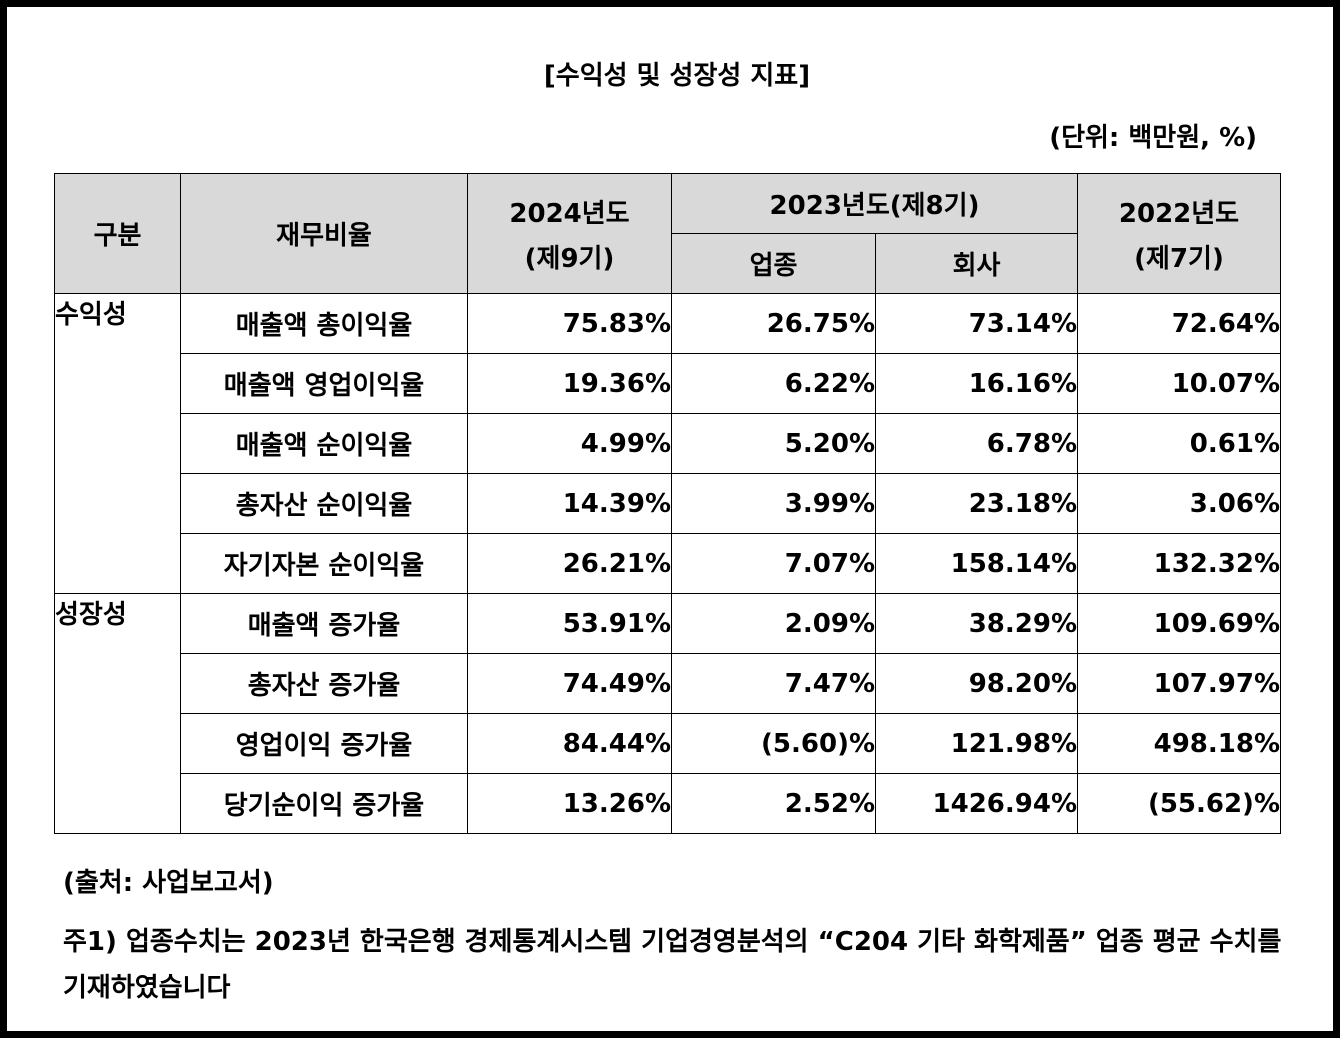 The width and height of the screenshot is (1340, 1038). What do you see at coordinates (117, 443) in the screenshot?
I see `group-label-profitability: 수익성` at bounding box center [117, 443].